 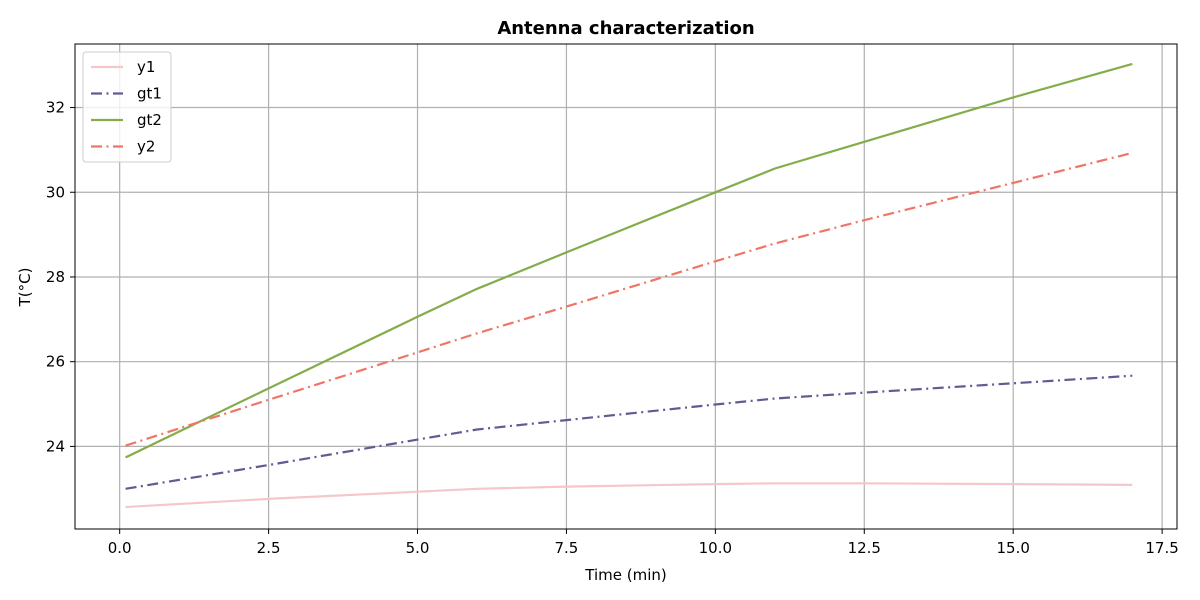 I want to click on legend: y1 gt1 gt2 y2, so click(x=127, y=107).